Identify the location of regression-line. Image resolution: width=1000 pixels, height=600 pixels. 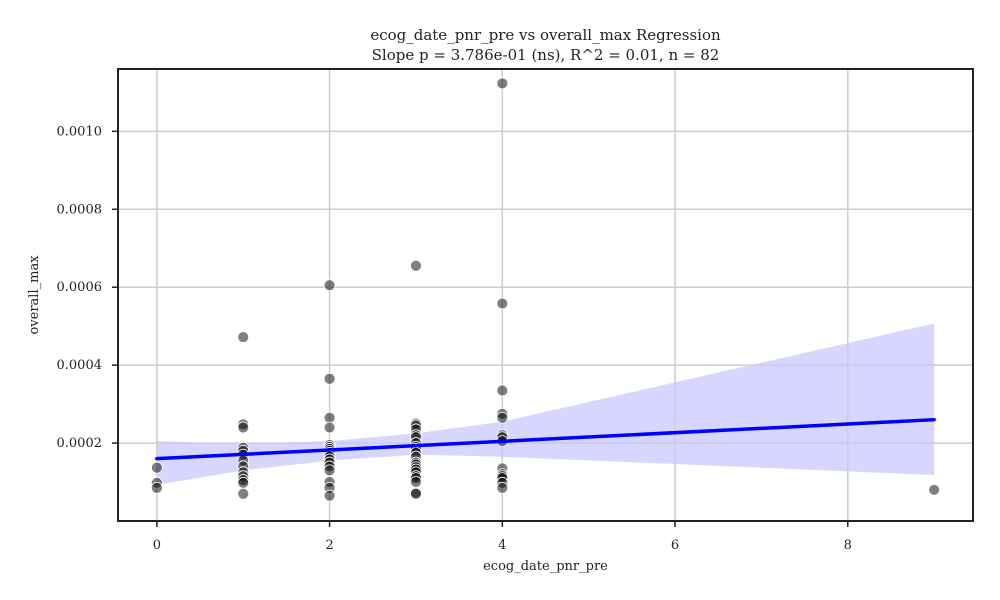
(545, 439).